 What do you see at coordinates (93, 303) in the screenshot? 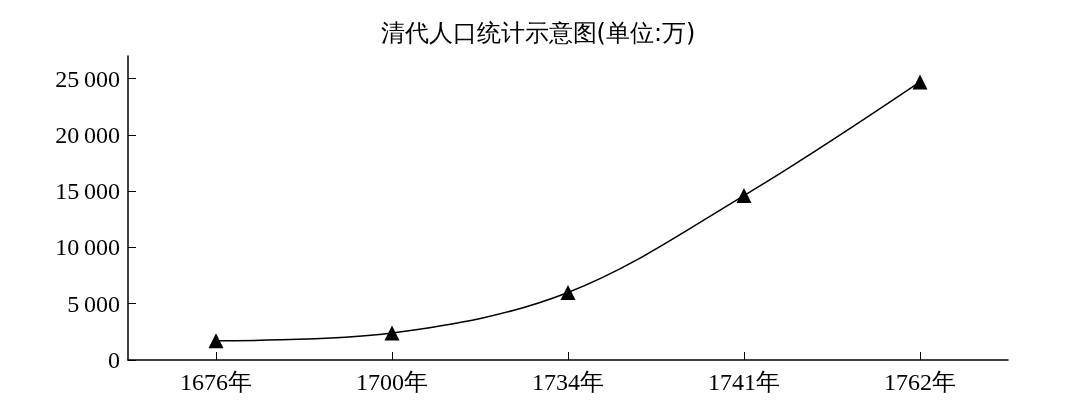
I see `y-tick-label: 5 000` at bounding box center [93, 303].